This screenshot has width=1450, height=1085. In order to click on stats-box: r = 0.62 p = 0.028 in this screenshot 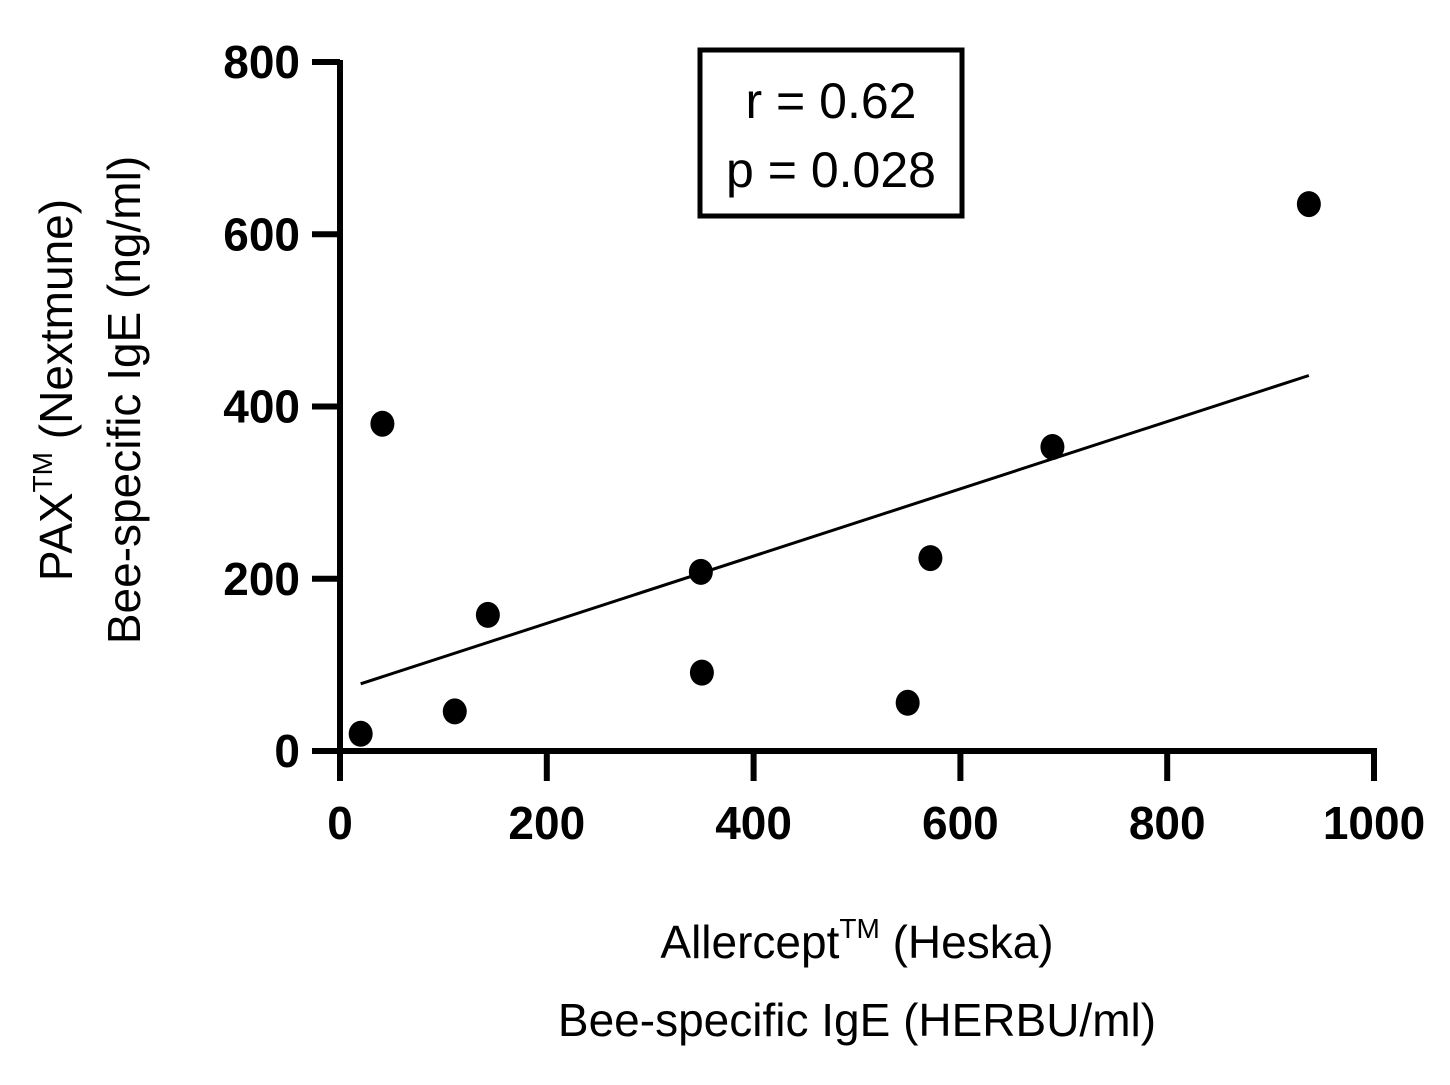, I will do `click(831, 133)`.